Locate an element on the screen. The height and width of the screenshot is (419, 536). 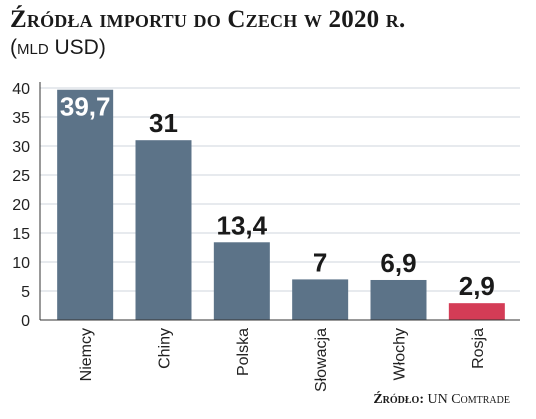
bar-niemcy is located at coordinates (85, 205).